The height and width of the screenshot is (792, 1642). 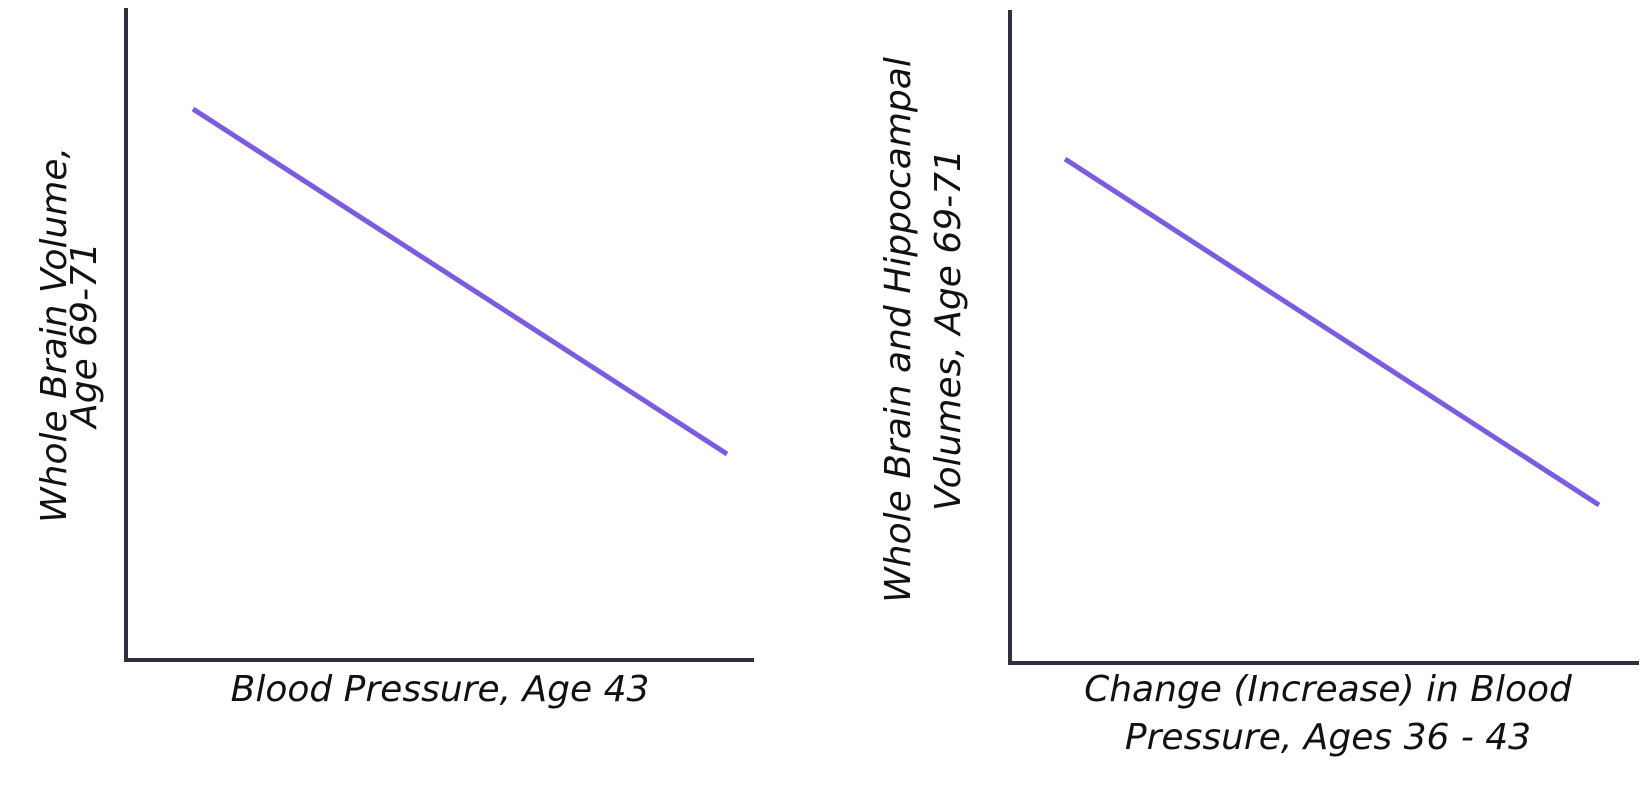 I want to click on y-axis-label: Whole Brain Volume,, so click(x=54, y=335).